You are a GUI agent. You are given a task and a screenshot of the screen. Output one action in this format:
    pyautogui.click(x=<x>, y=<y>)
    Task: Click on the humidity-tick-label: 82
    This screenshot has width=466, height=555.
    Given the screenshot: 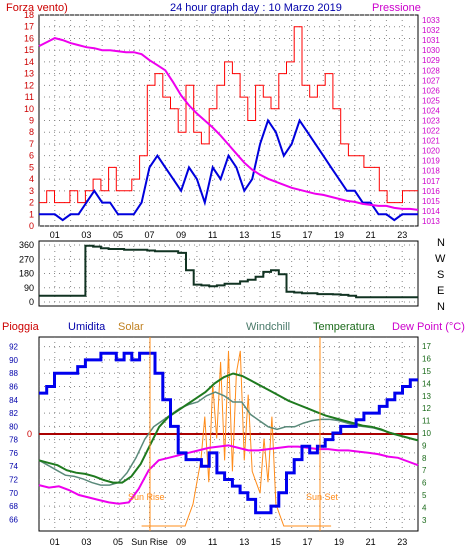 What is the action you would take?
    pyautogui.click(x=13, y=413)
    